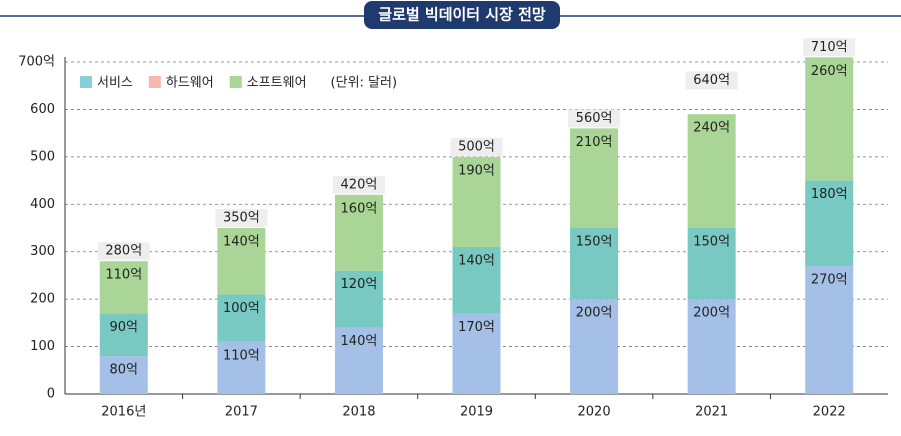  What do you see at coordinates (359, 284) in the screenshot?
I see `value-label: 120억` at bounding box center [359, 284].